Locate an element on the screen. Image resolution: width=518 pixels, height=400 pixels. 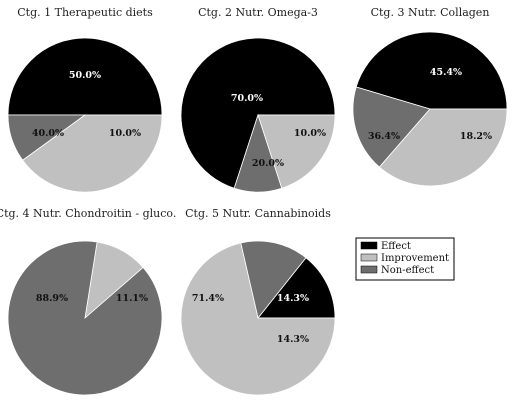
legend-swatch-effect is located at coordinates (369, 245).